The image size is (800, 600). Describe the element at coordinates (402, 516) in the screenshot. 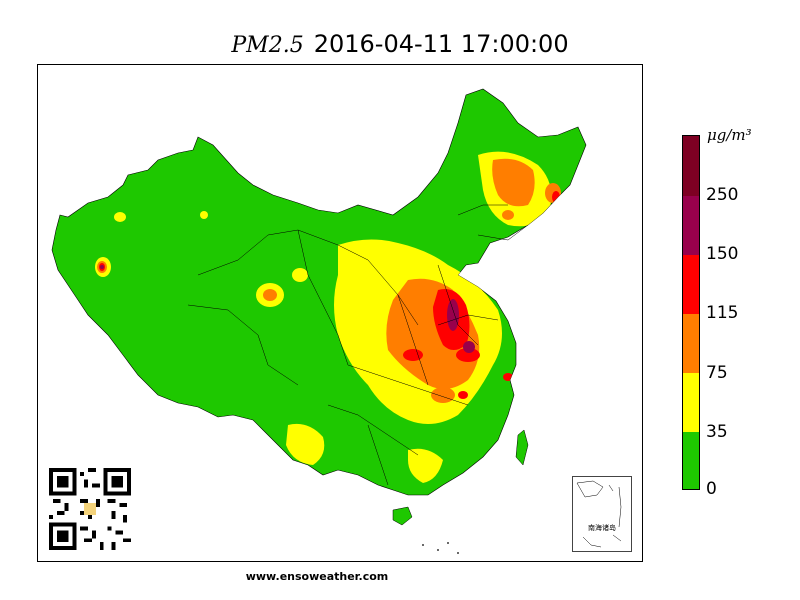

I see `hainan-island` at that location.